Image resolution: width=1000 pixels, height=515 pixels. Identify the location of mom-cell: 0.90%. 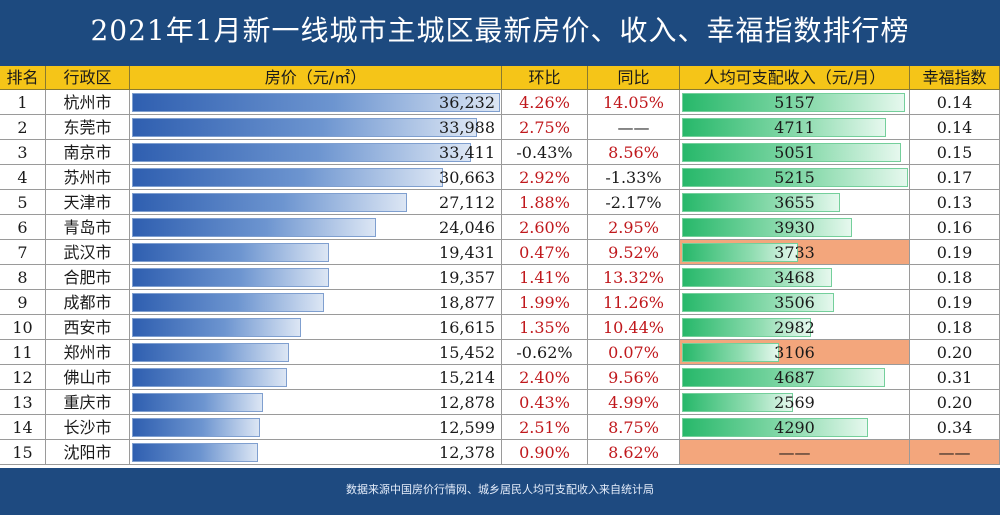
(545, 452).